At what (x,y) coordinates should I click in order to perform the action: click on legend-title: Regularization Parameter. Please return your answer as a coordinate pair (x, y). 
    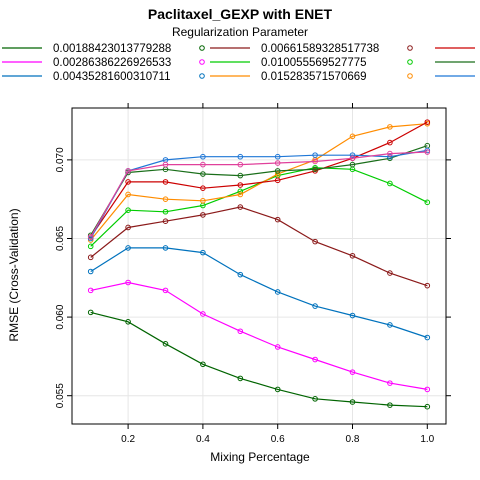
    Looking at the image, I should click on (240, 32).